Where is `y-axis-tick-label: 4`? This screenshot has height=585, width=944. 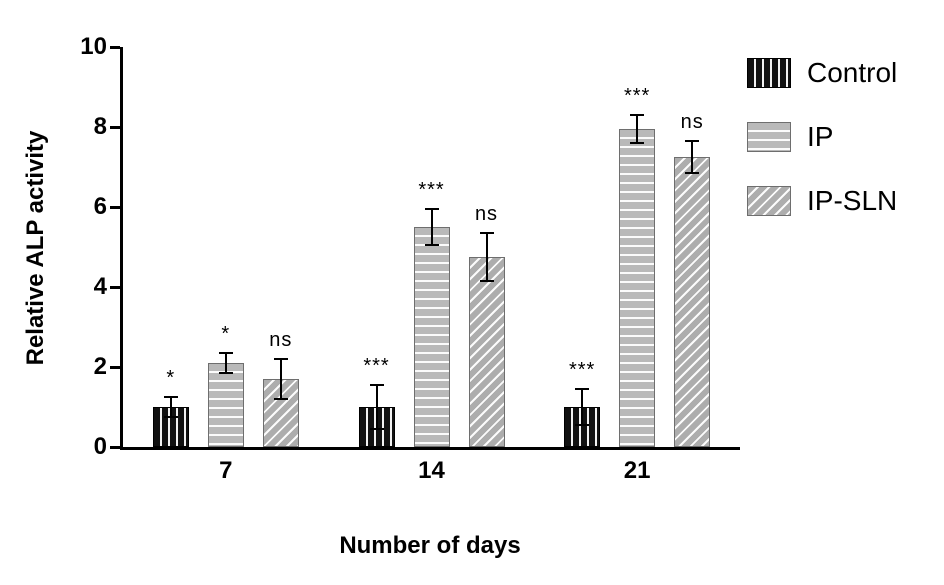
y-axis-tick-label: 4 is located at coordinates (100, 286).